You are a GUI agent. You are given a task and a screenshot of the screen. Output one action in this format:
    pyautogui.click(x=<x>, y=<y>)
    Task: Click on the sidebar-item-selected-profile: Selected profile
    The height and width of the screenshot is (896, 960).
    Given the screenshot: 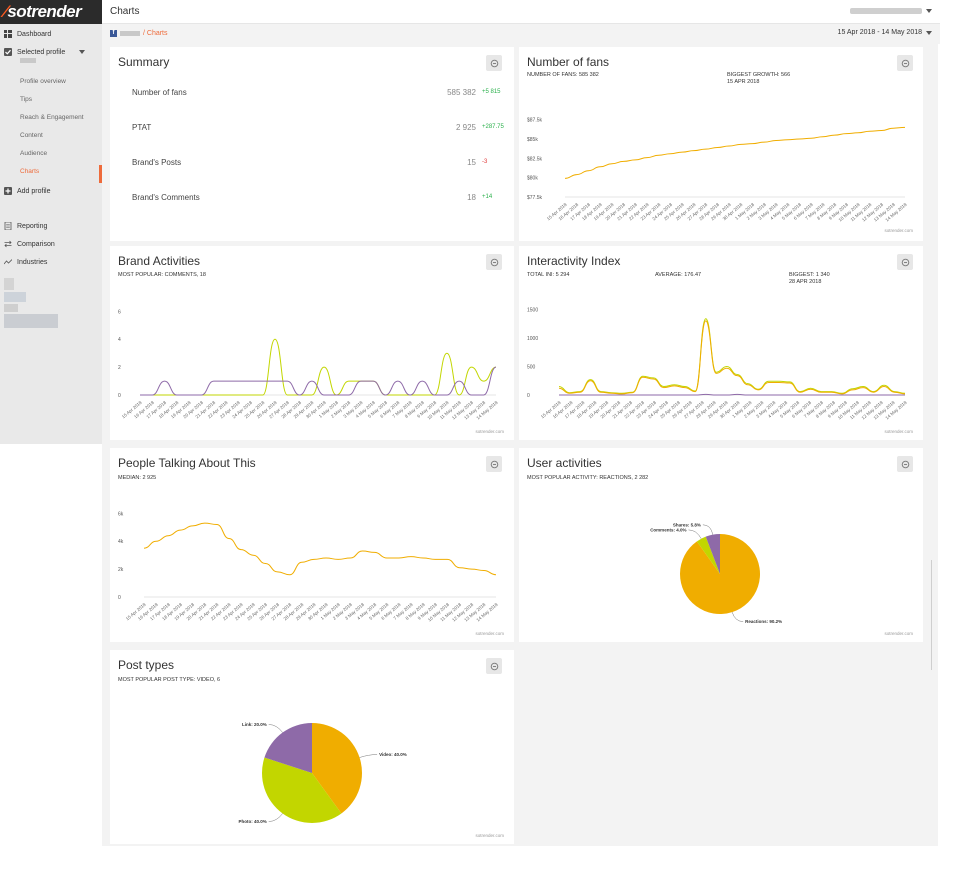 What is the action you would take?
    pyautogui.click(x=51, y=52)
    